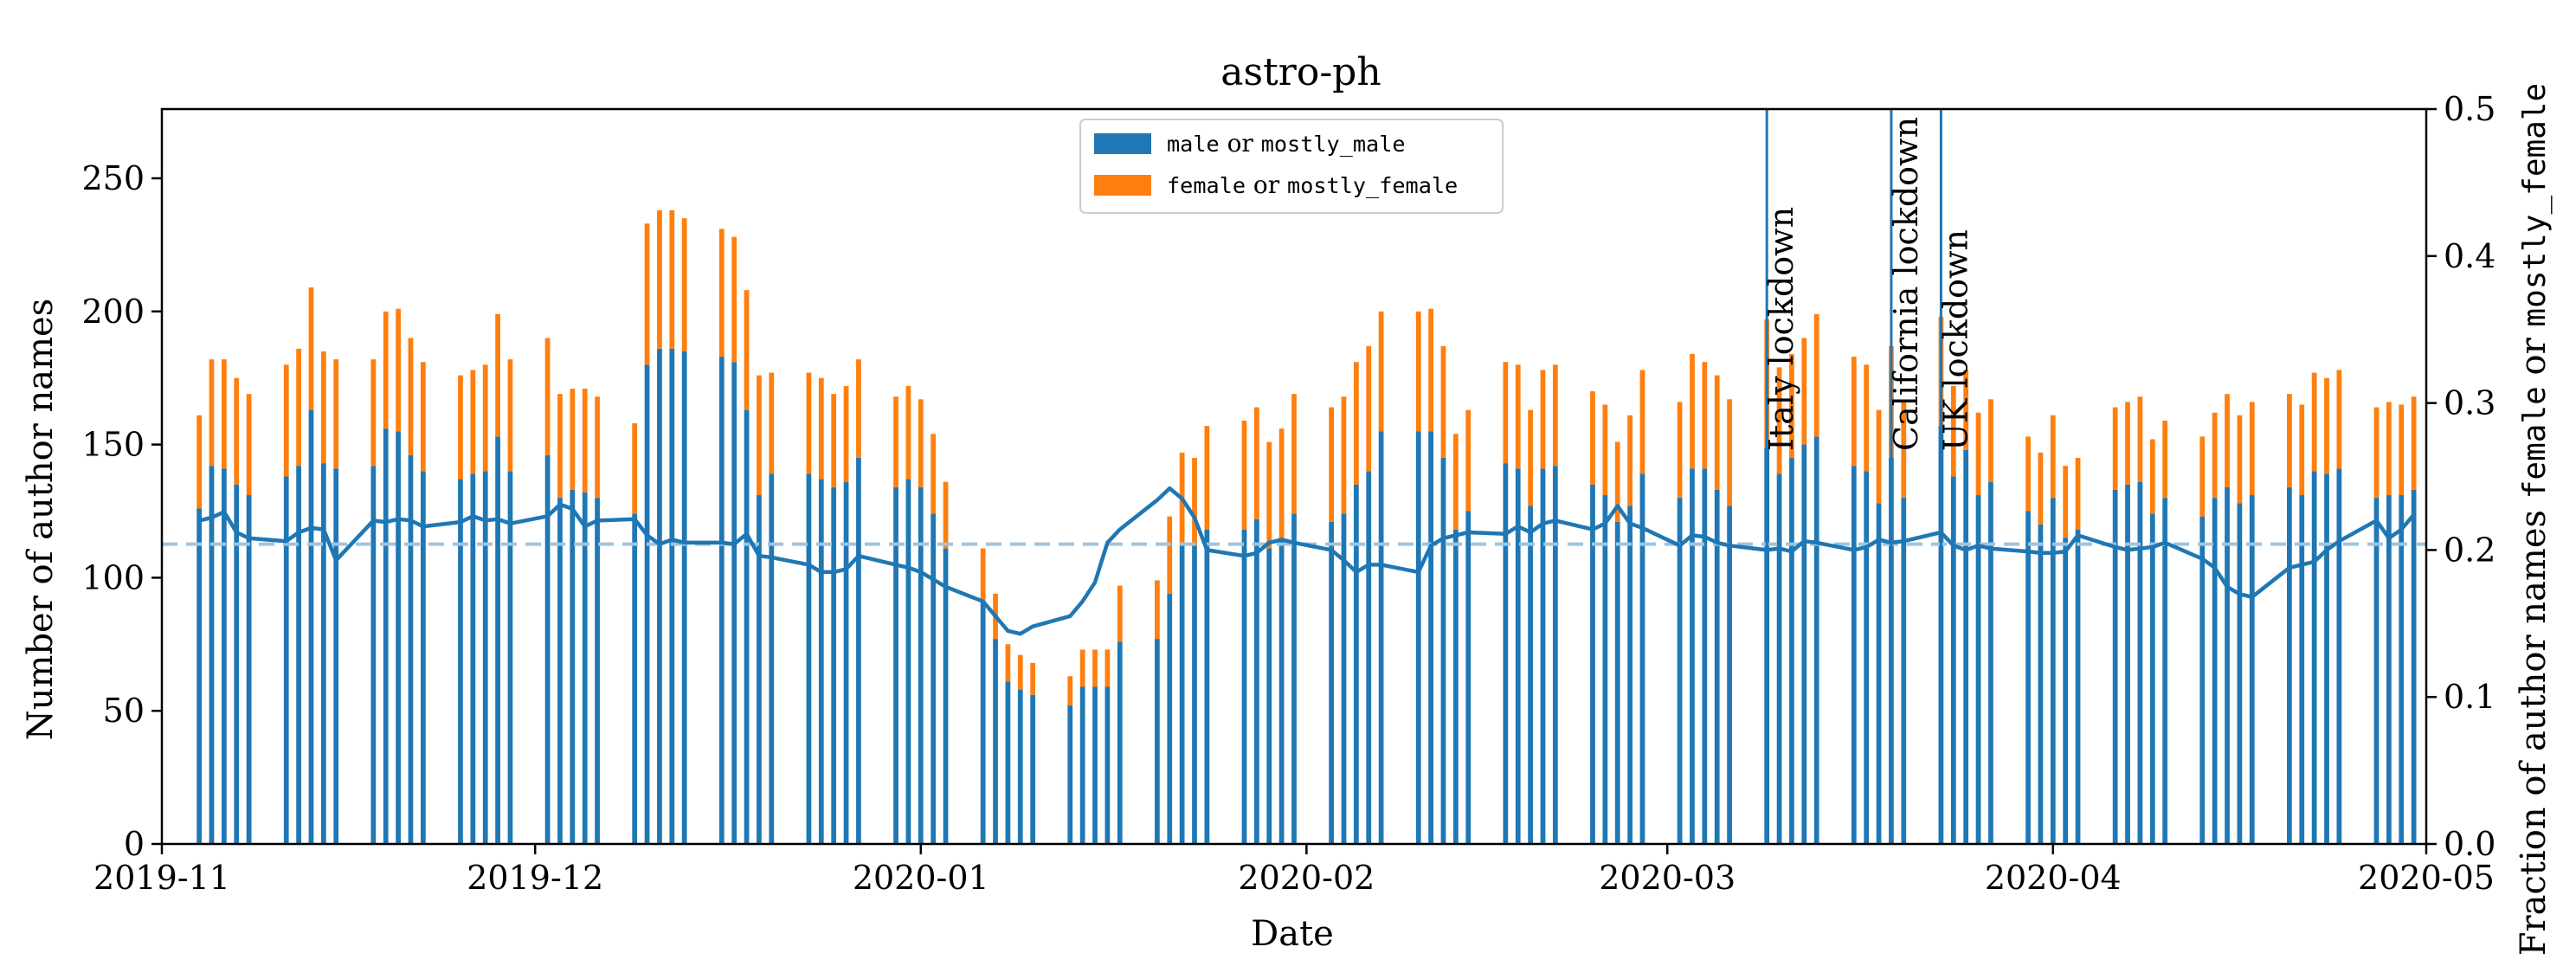 The image size is (2576, 979). What do you see at coordinates (41, 520) in the screenshot?
I see `y-axis-label: Number of author names` at bounding box center [41, 520].